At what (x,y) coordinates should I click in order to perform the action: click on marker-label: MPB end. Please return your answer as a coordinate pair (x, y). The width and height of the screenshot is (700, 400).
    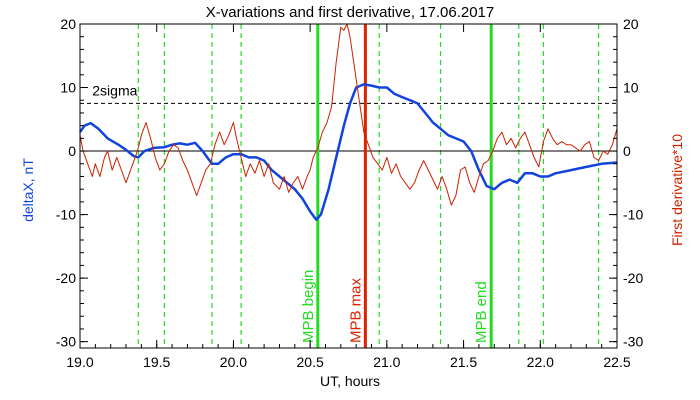
    Looking at the image, I should click on (481, 312).